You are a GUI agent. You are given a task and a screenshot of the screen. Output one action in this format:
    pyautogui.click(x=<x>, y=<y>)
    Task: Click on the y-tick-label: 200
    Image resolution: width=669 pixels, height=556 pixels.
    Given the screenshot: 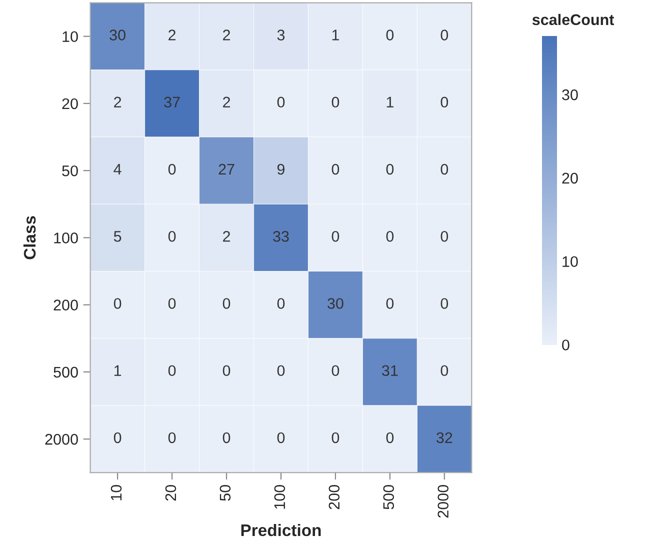 What is the action you would take?
    pyautogui.click(x=66, y=305)
    